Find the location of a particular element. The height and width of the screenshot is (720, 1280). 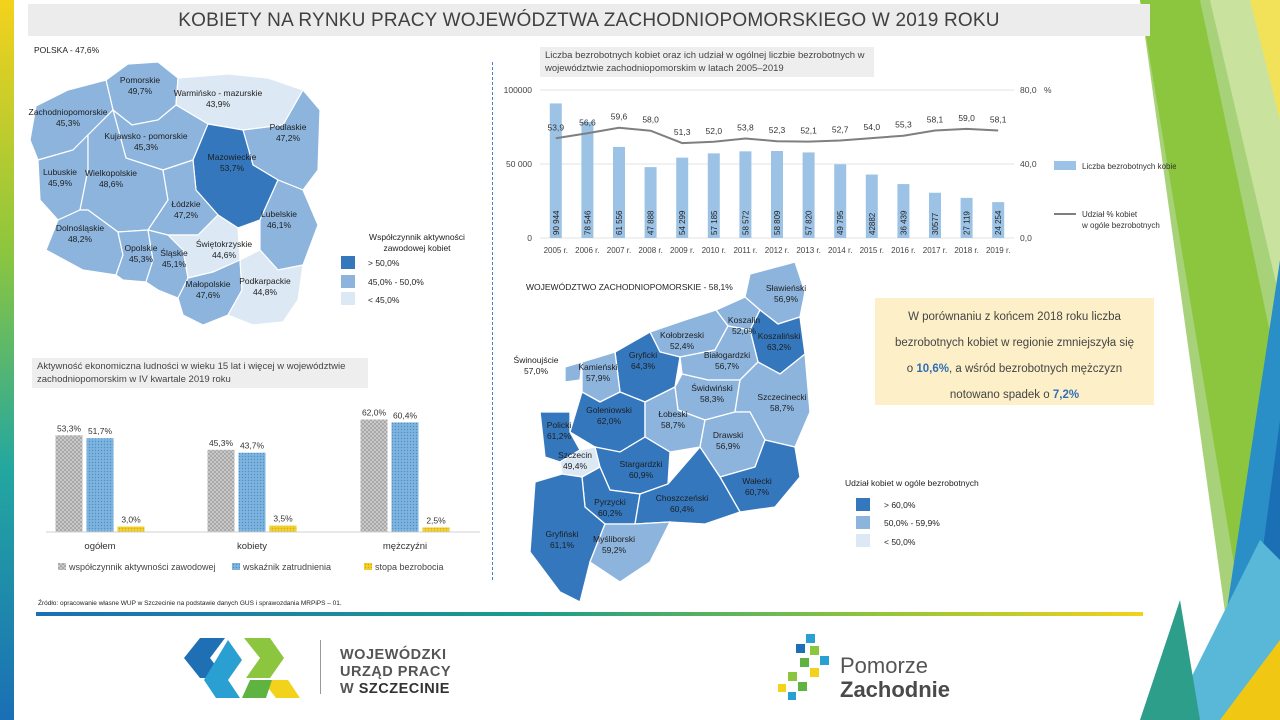

bar-value-label: 78 546 is located at coordinates (587, 222).